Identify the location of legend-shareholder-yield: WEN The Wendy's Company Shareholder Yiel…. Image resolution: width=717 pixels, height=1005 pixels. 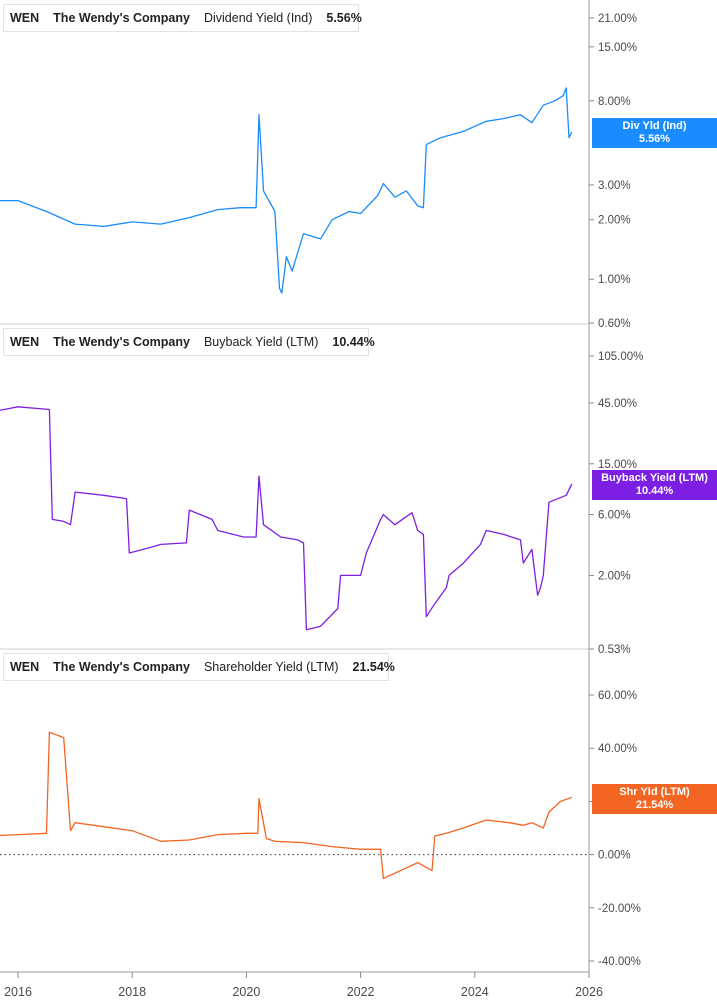
(199, 667).